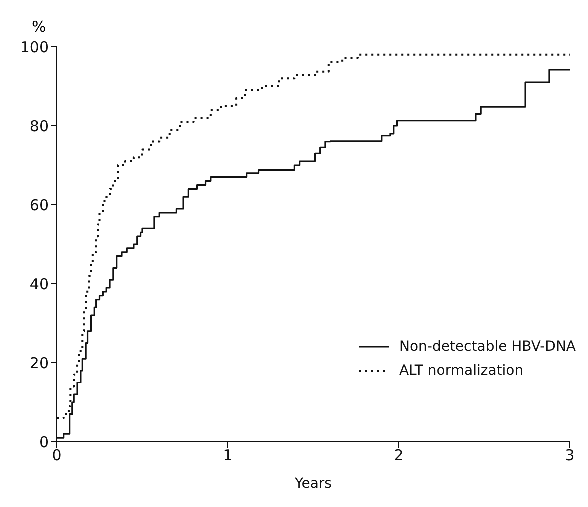 The height and width of the screenshot is (507, 588). What do you see at coordinates (39, 27) in the screenshot?
I see `y-axis-title: %` at bounding box center [39, 27].